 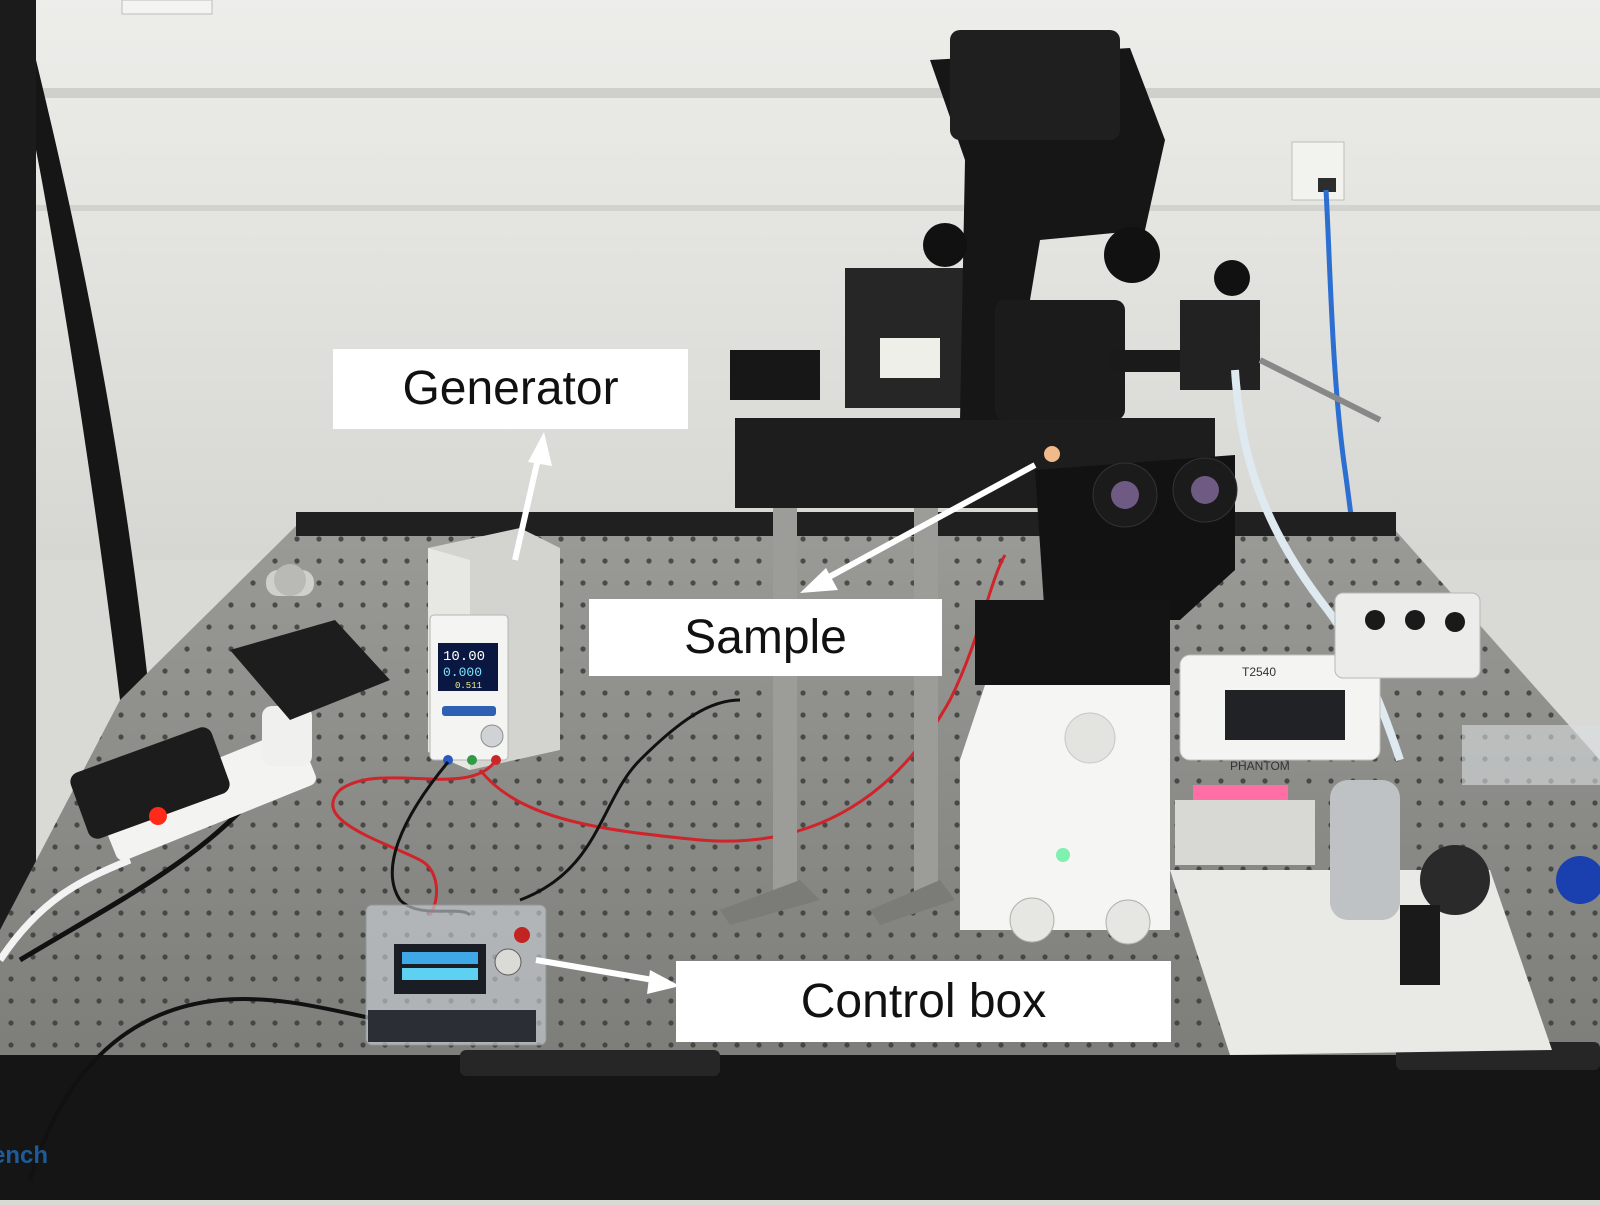 What do you see at coordinates (1327, 185) in the screenshot?
I see `ethernet-port` at bounding box center [1327, 185].